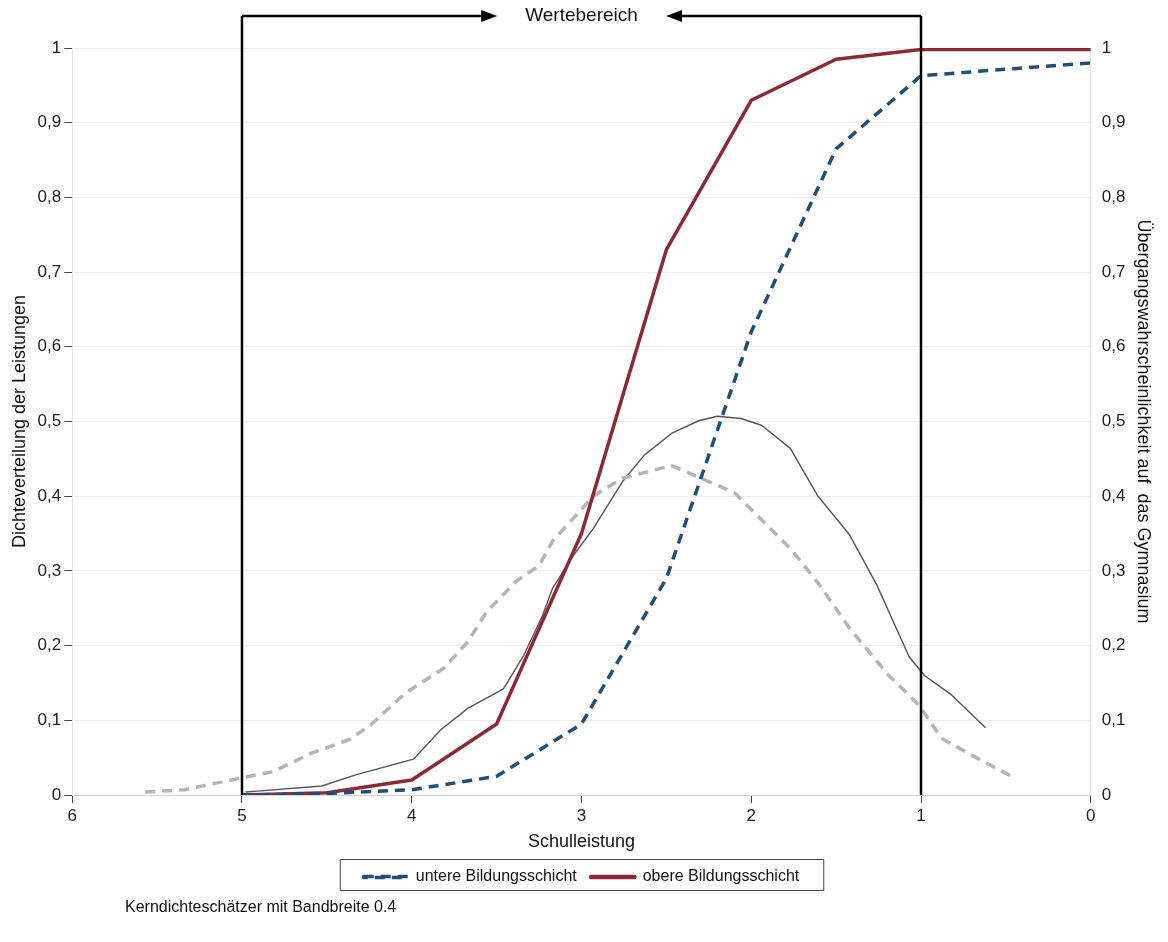 The width and height of the screenshot is (1168, 942). I want to click on y2-tick-label: 1, so click(1106, 47).